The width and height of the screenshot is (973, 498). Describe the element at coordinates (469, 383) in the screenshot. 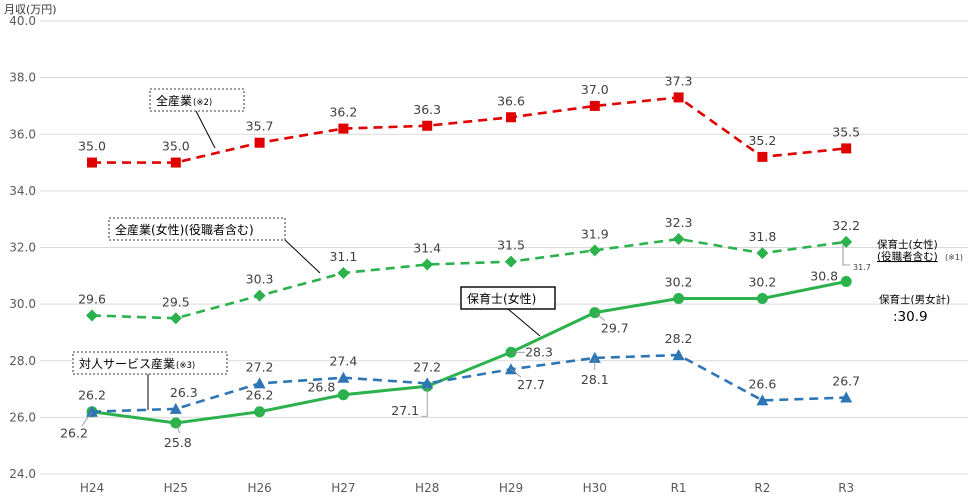

I see `personal-service-line` at that location.